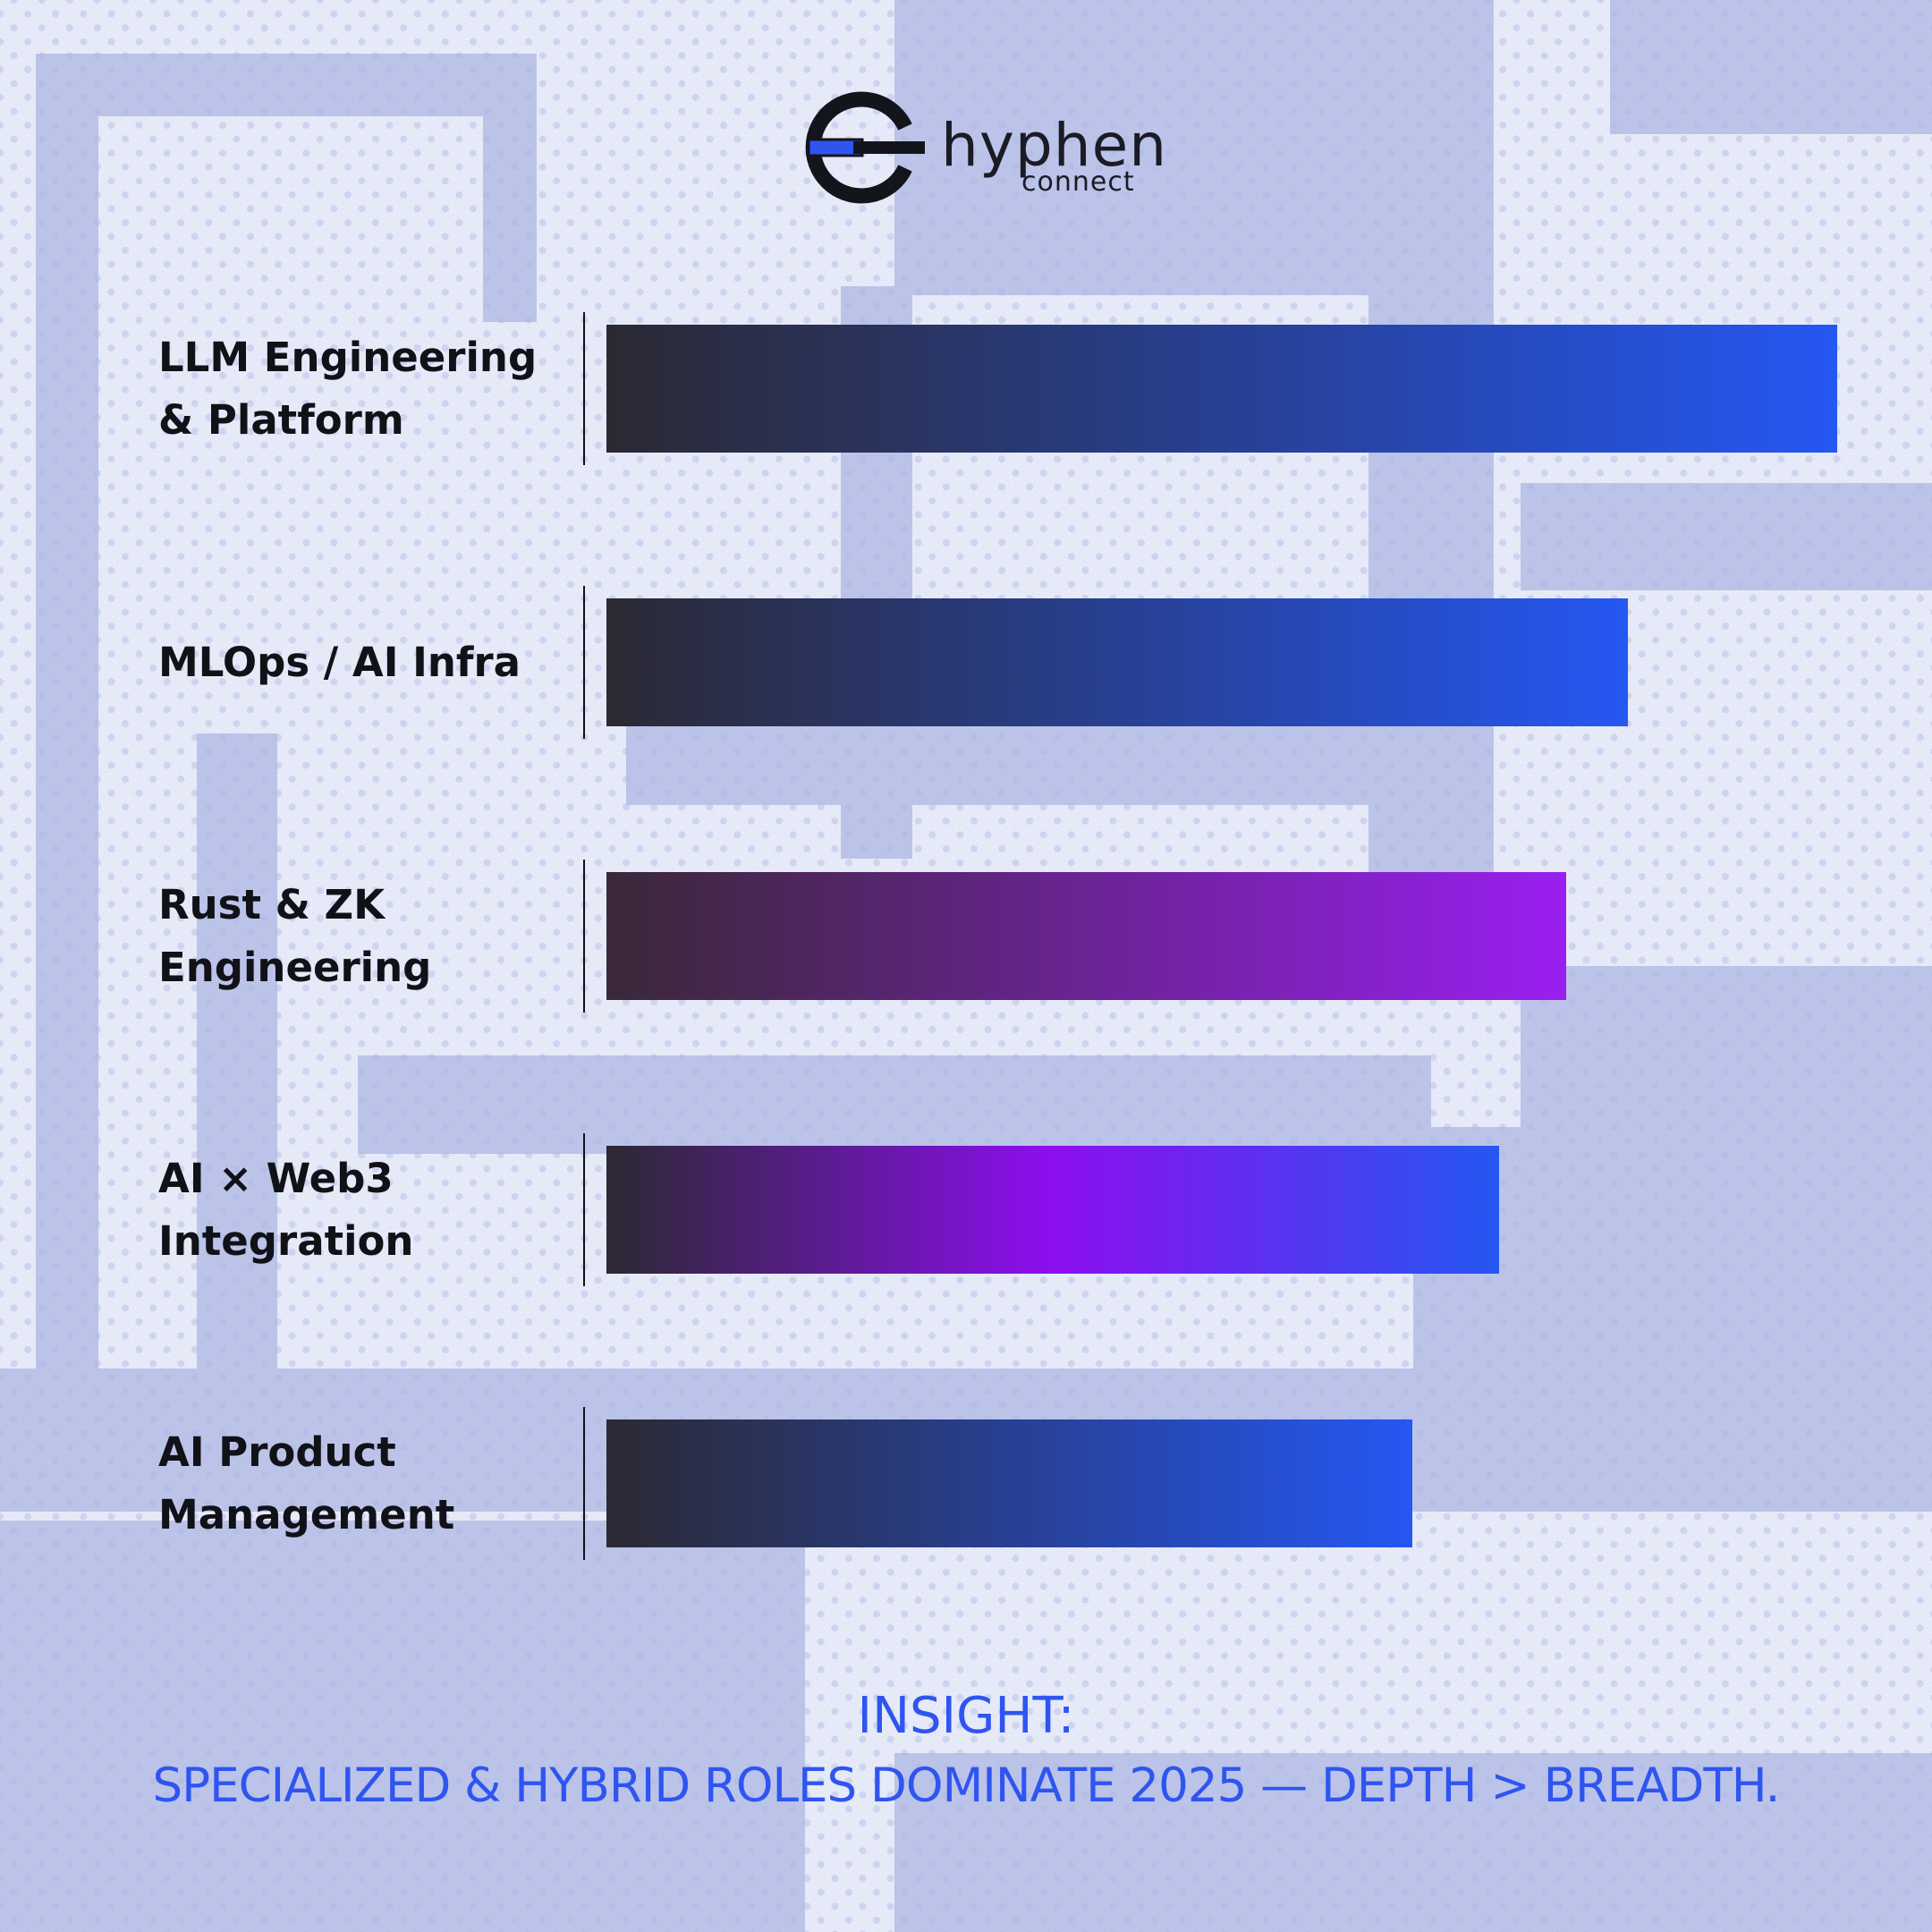 This screenshot has height=1932, width=1932. What do you see at coordinates (295, 936) in the screenshot?
I see `category-label-2: Rust & ZK Engineering` at bounding box center [295, 936].